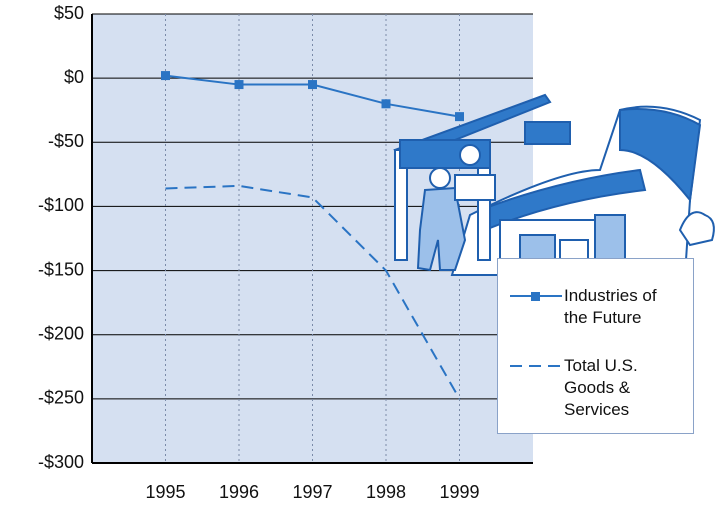 The height and width of the screenshot is (506, 720). What do you see at coordinates (601, 387) in the screenshot?
I see `legend-label: Total U.S. Goods & Services` at bounding box center [601, 387].